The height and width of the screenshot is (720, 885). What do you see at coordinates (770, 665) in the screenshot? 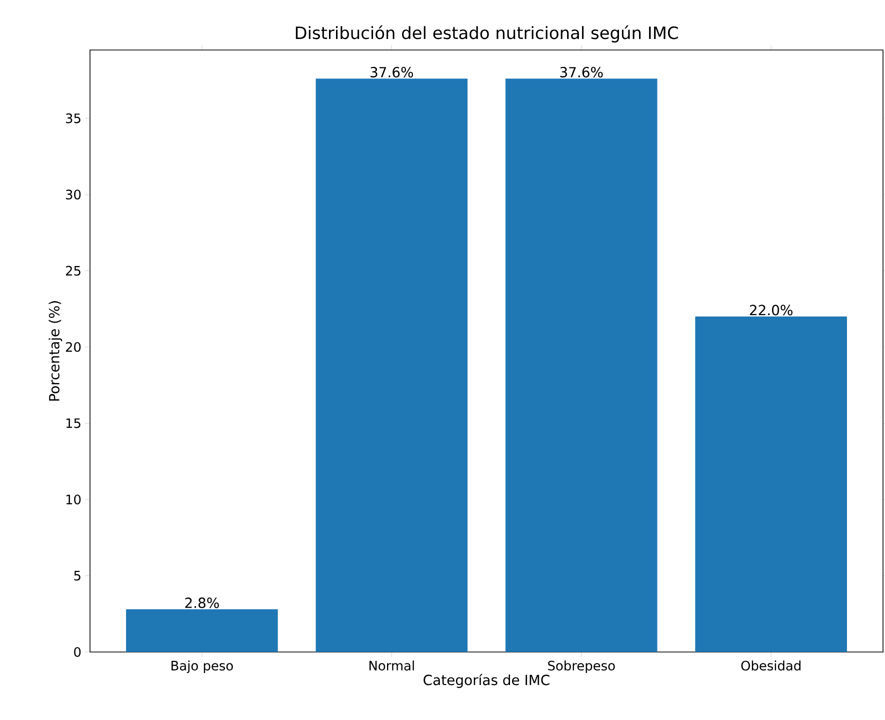
I see `x-tick-label: Obesidad` at bounding box center [770, 665].